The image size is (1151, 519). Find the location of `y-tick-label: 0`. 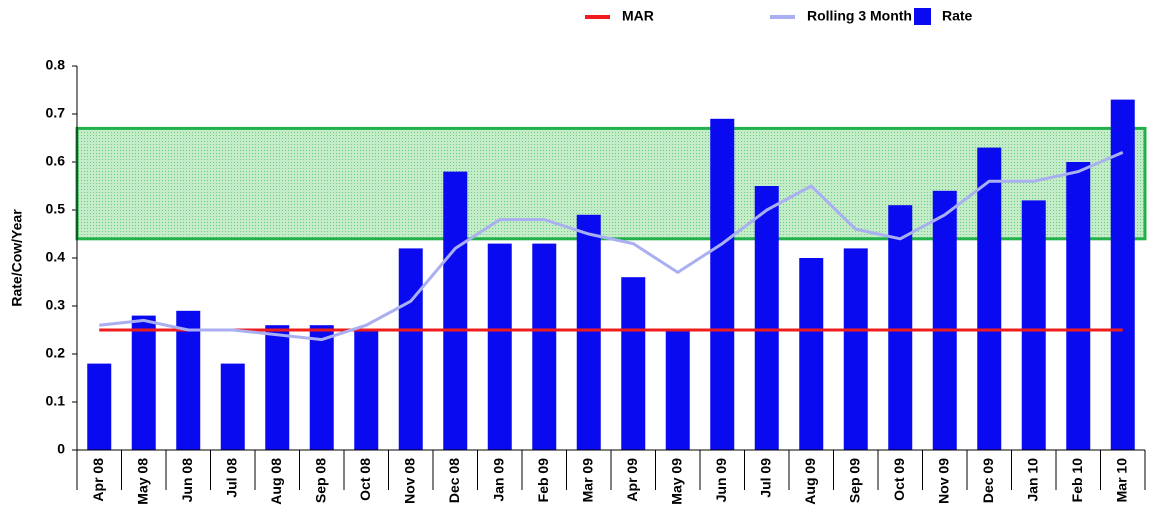

y-tick-label: 0 is located at coordinates (61, 449).